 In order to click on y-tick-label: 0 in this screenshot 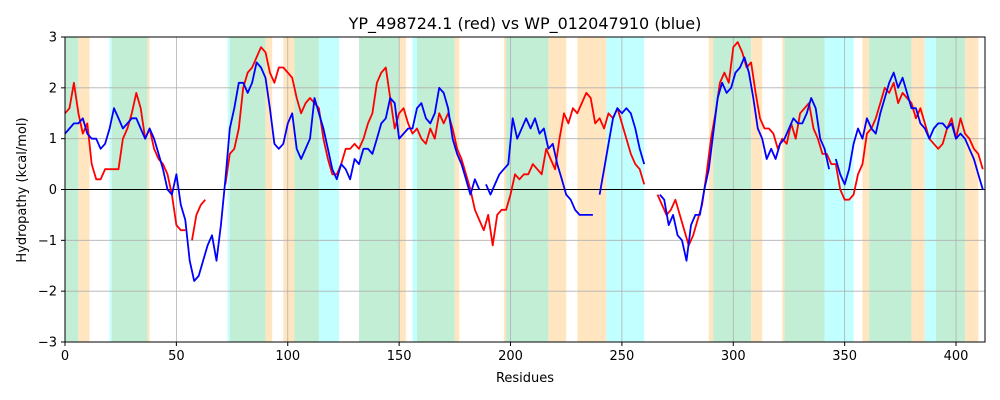, I will do `click(53, 190)`.